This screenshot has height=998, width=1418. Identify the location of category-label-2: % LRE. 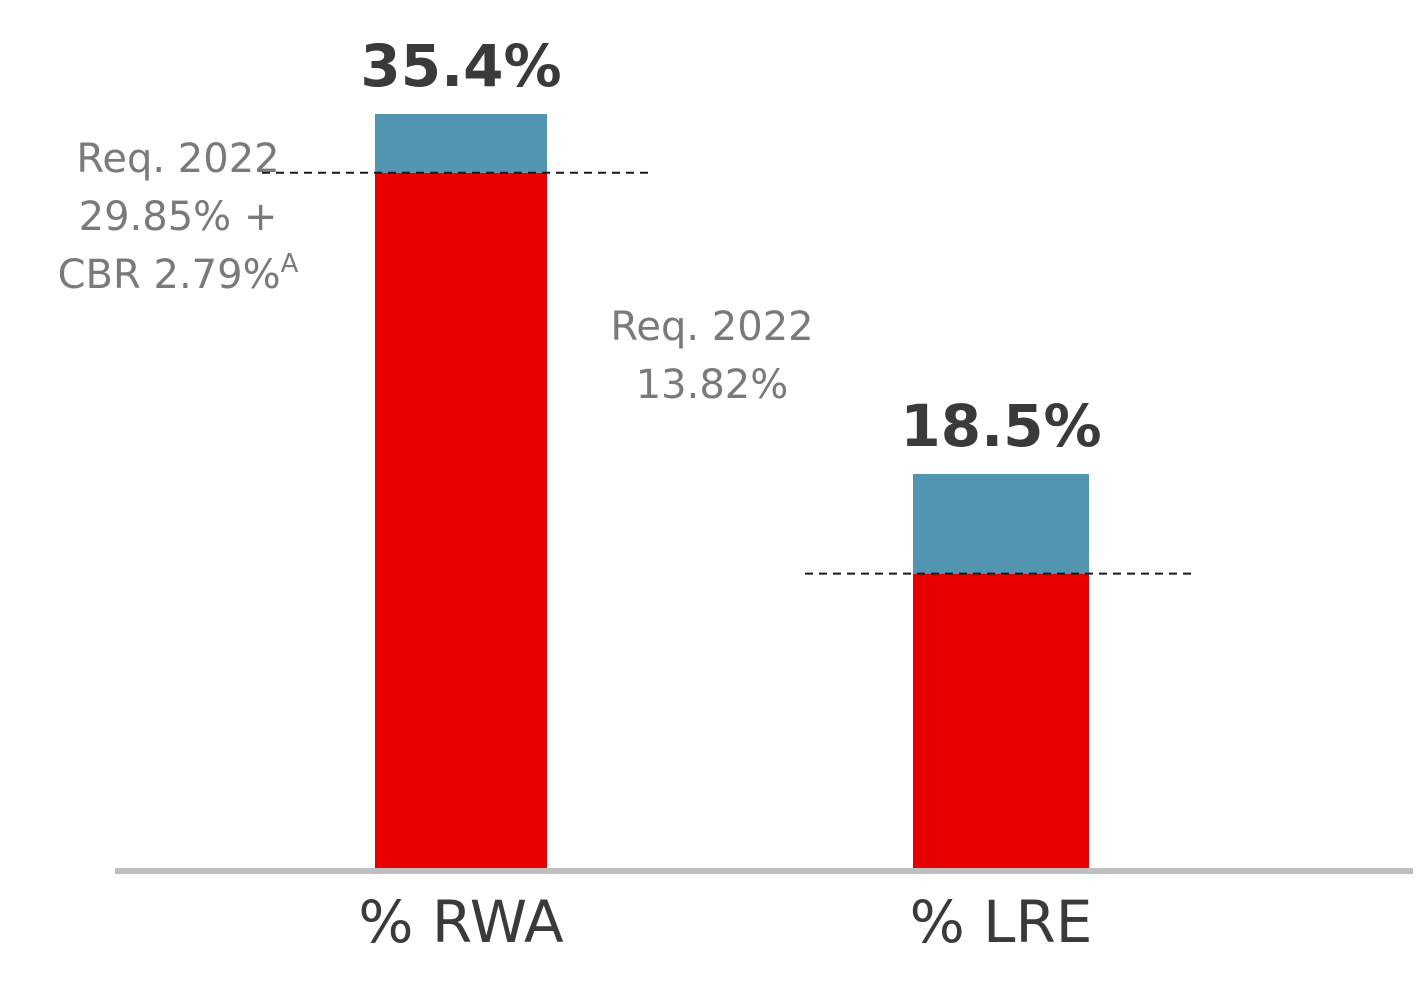
(1001, 922).